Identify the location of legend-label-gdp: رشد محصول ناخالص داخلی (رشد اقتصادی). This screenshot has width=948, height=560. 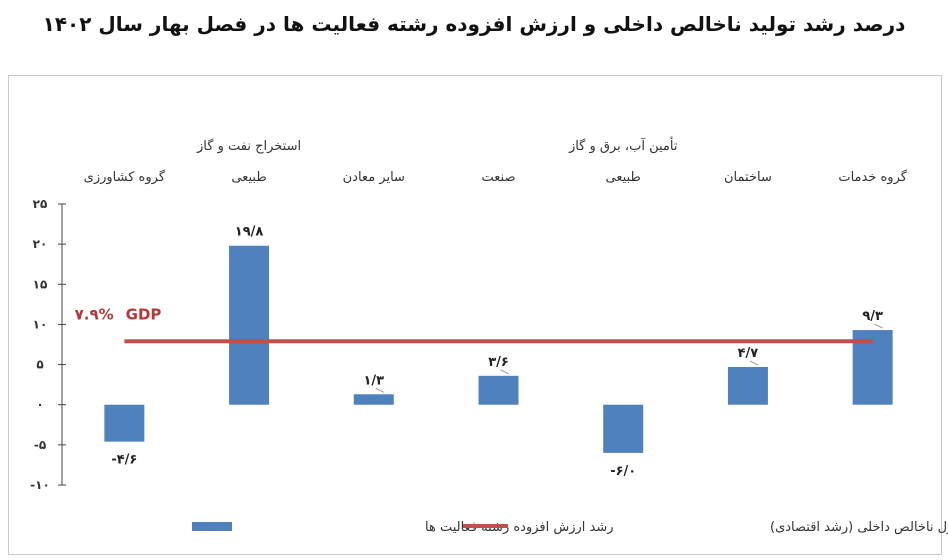
(859, 527).